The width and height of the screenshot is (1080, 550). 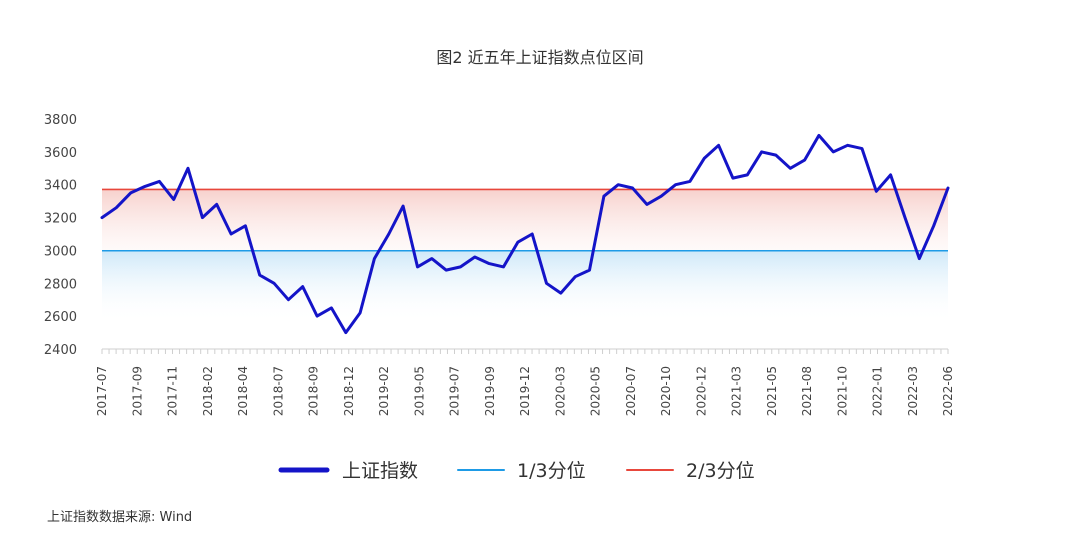 What do you see at coordinates (314, 391) in the screenshot?
I see `x-tick-label: 2018-09` at bounding box center [314, 391].